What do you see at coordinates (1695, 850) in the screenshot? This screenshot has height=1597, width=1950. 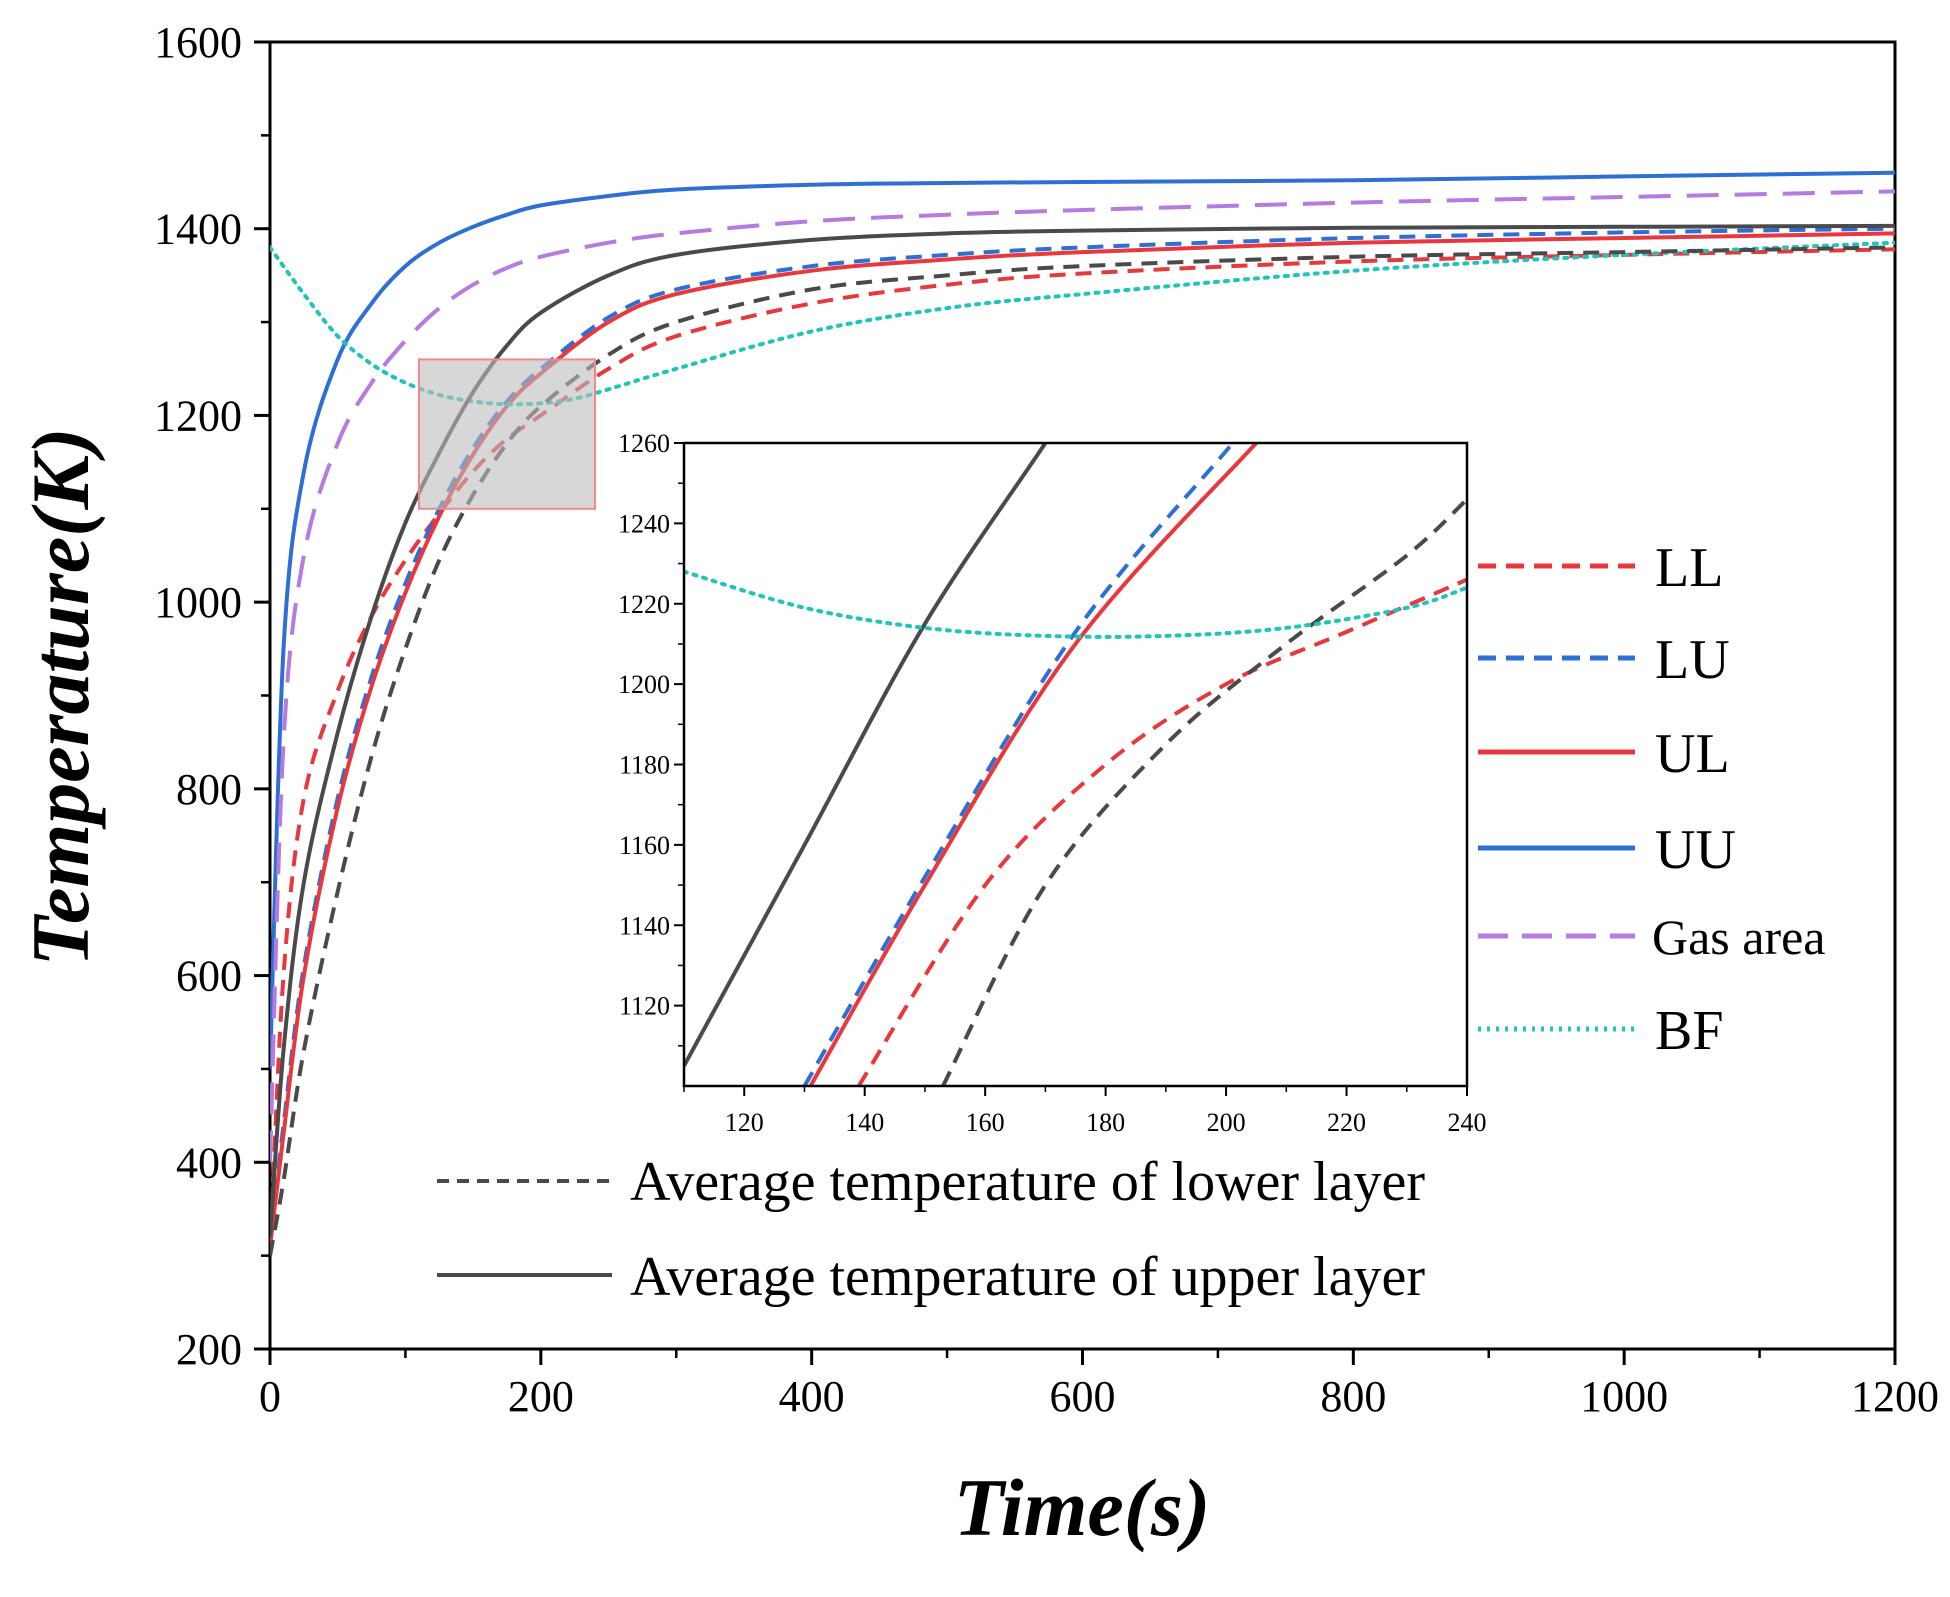 I see `legend-label-uu: UU` at bounding box center [1695, 850].